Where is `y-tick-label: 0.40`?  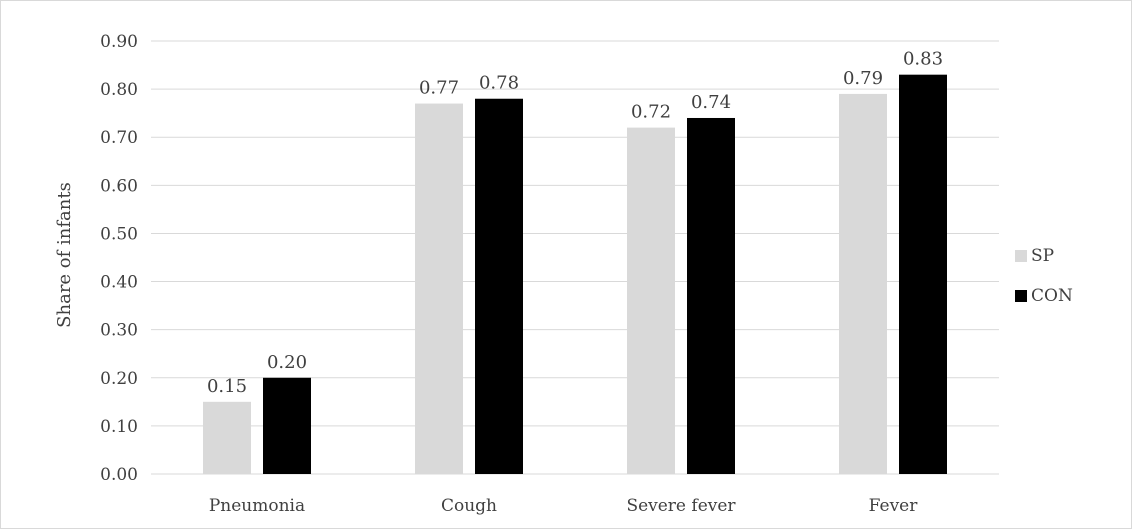
y-tick-label: 0.40 is located at coordinates (119, 283).